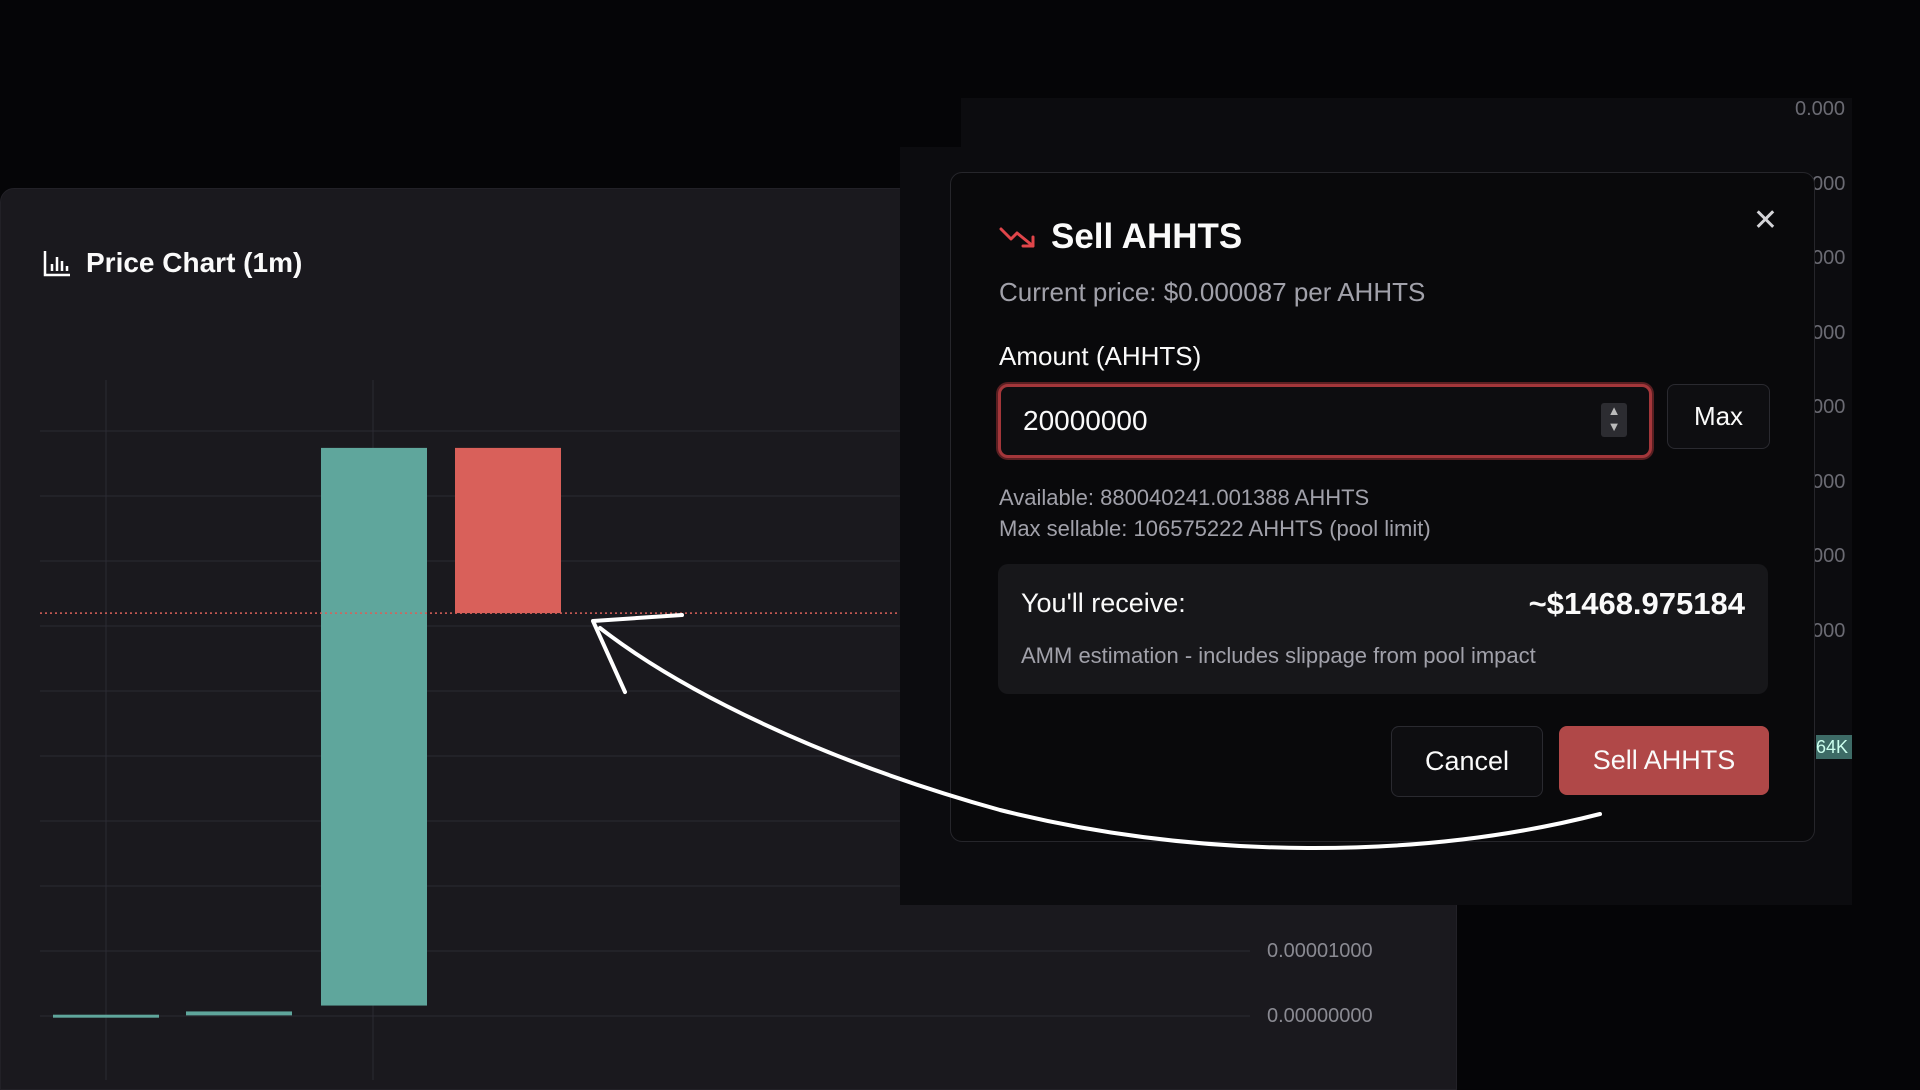 Image resolution: width=1920 pixels, height=1090 pixels. Describe the element at coordinates (1467, 761) in the screenshot. I see `cancel-button: Cancel` at that location.